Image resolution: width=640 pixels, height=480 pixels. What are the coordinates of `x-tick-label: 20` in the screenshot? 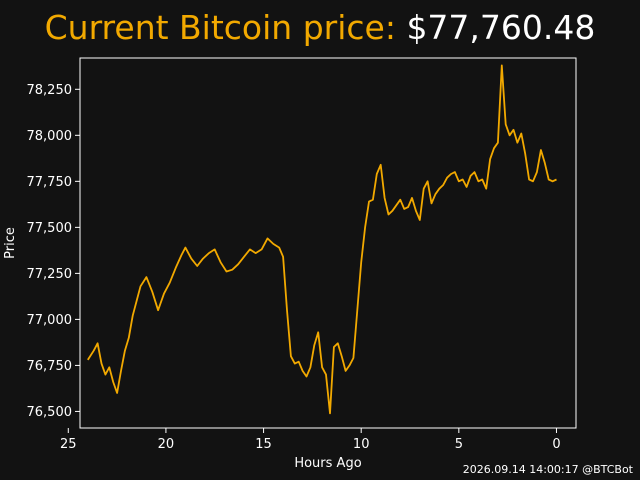 It's located at (166, 444).